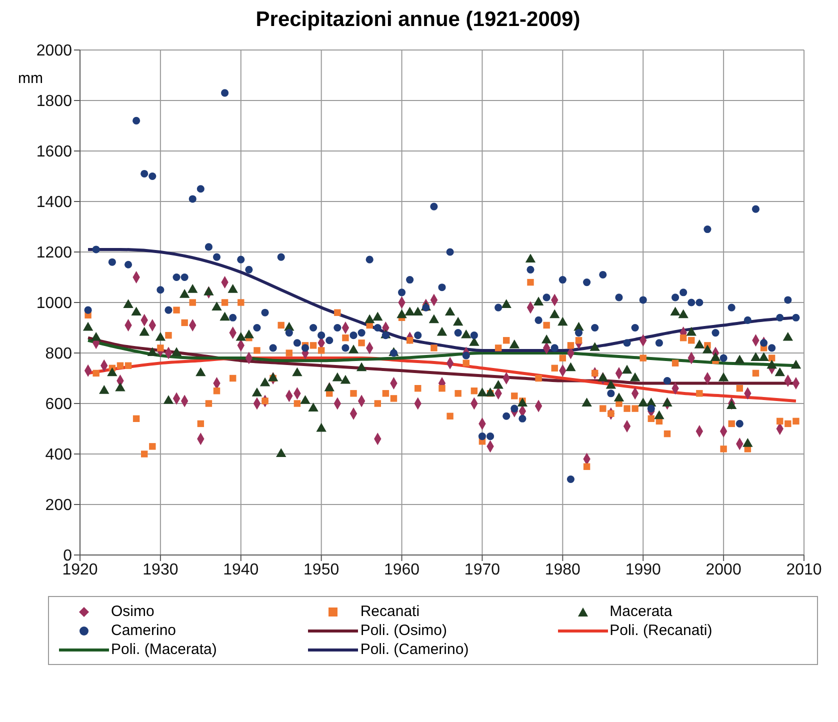  What do you see at coordinates (643, 569) in the screenshot?
I see `x-tick-label: 1990` at bounding box center [643, 569].